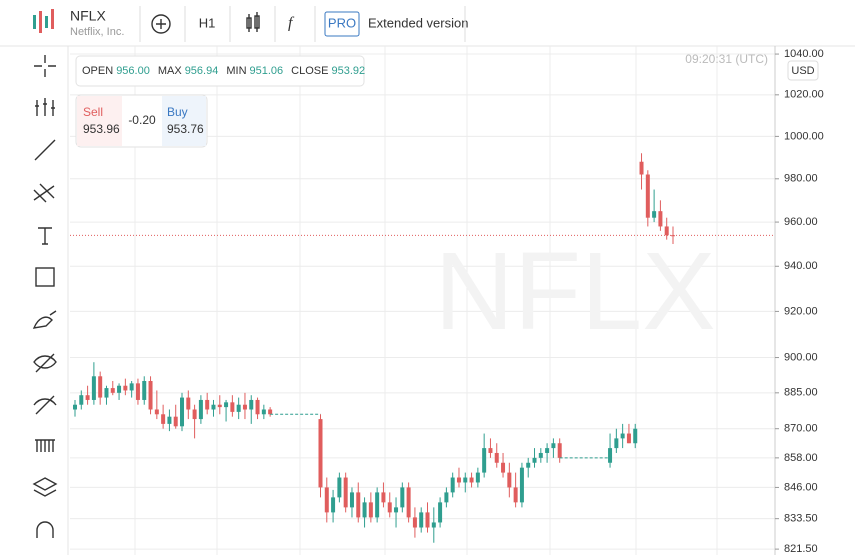  What do you see at coordinates (101, 129) in the screenshot?
I see `sell-price: 953.96` at bounding box center [101, 129].